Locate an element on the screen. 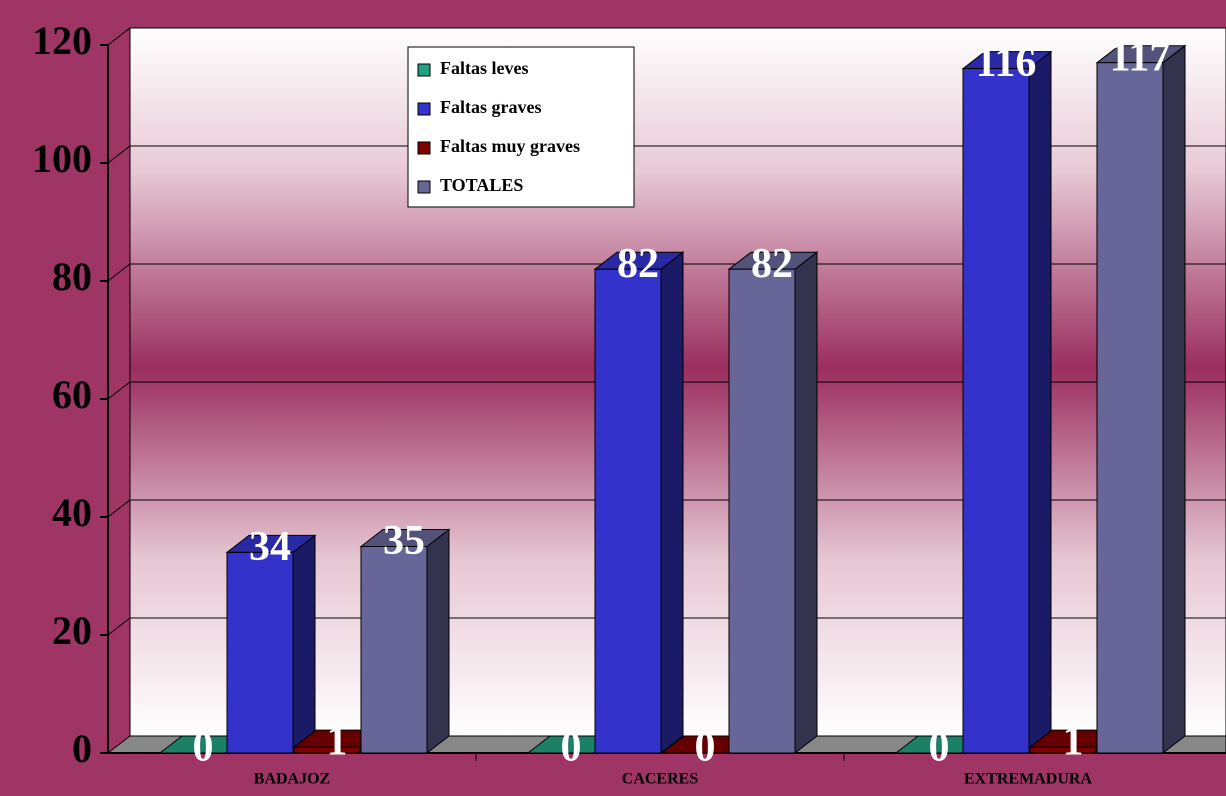  legend-label: Faltas graves is located at coordinates (490, 107).